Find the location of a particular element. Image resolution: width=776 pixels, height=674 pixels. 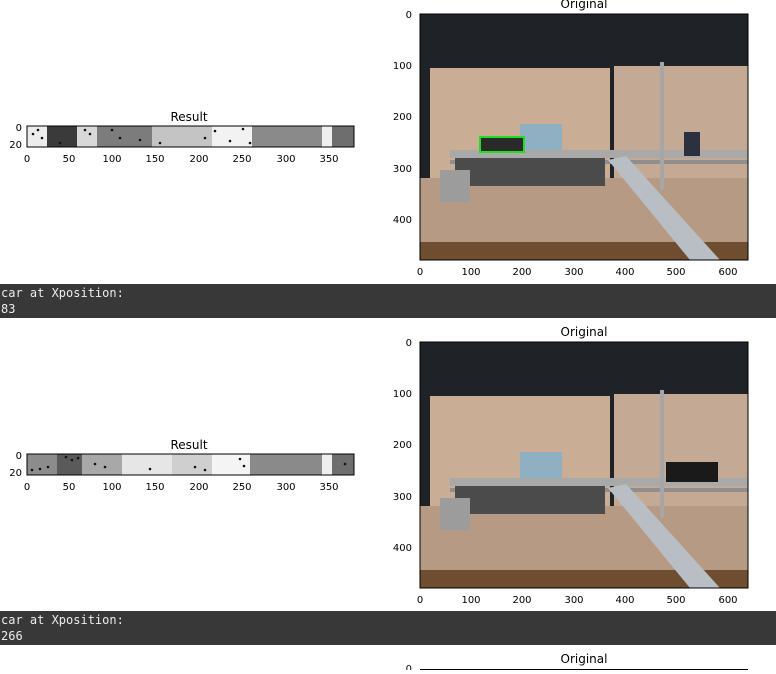

stdout-value: 266 is located at coordinates (12, 636).